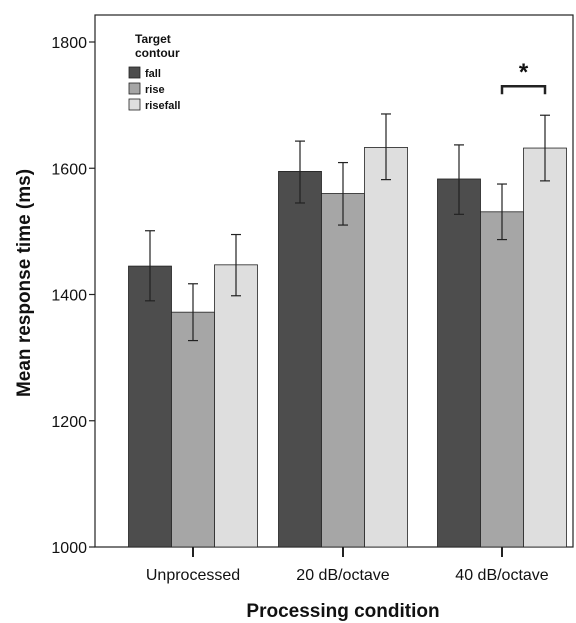 The image size is (576, 623). I want to click on y-axis-title: Mean response time (ms), so click(24, 283).